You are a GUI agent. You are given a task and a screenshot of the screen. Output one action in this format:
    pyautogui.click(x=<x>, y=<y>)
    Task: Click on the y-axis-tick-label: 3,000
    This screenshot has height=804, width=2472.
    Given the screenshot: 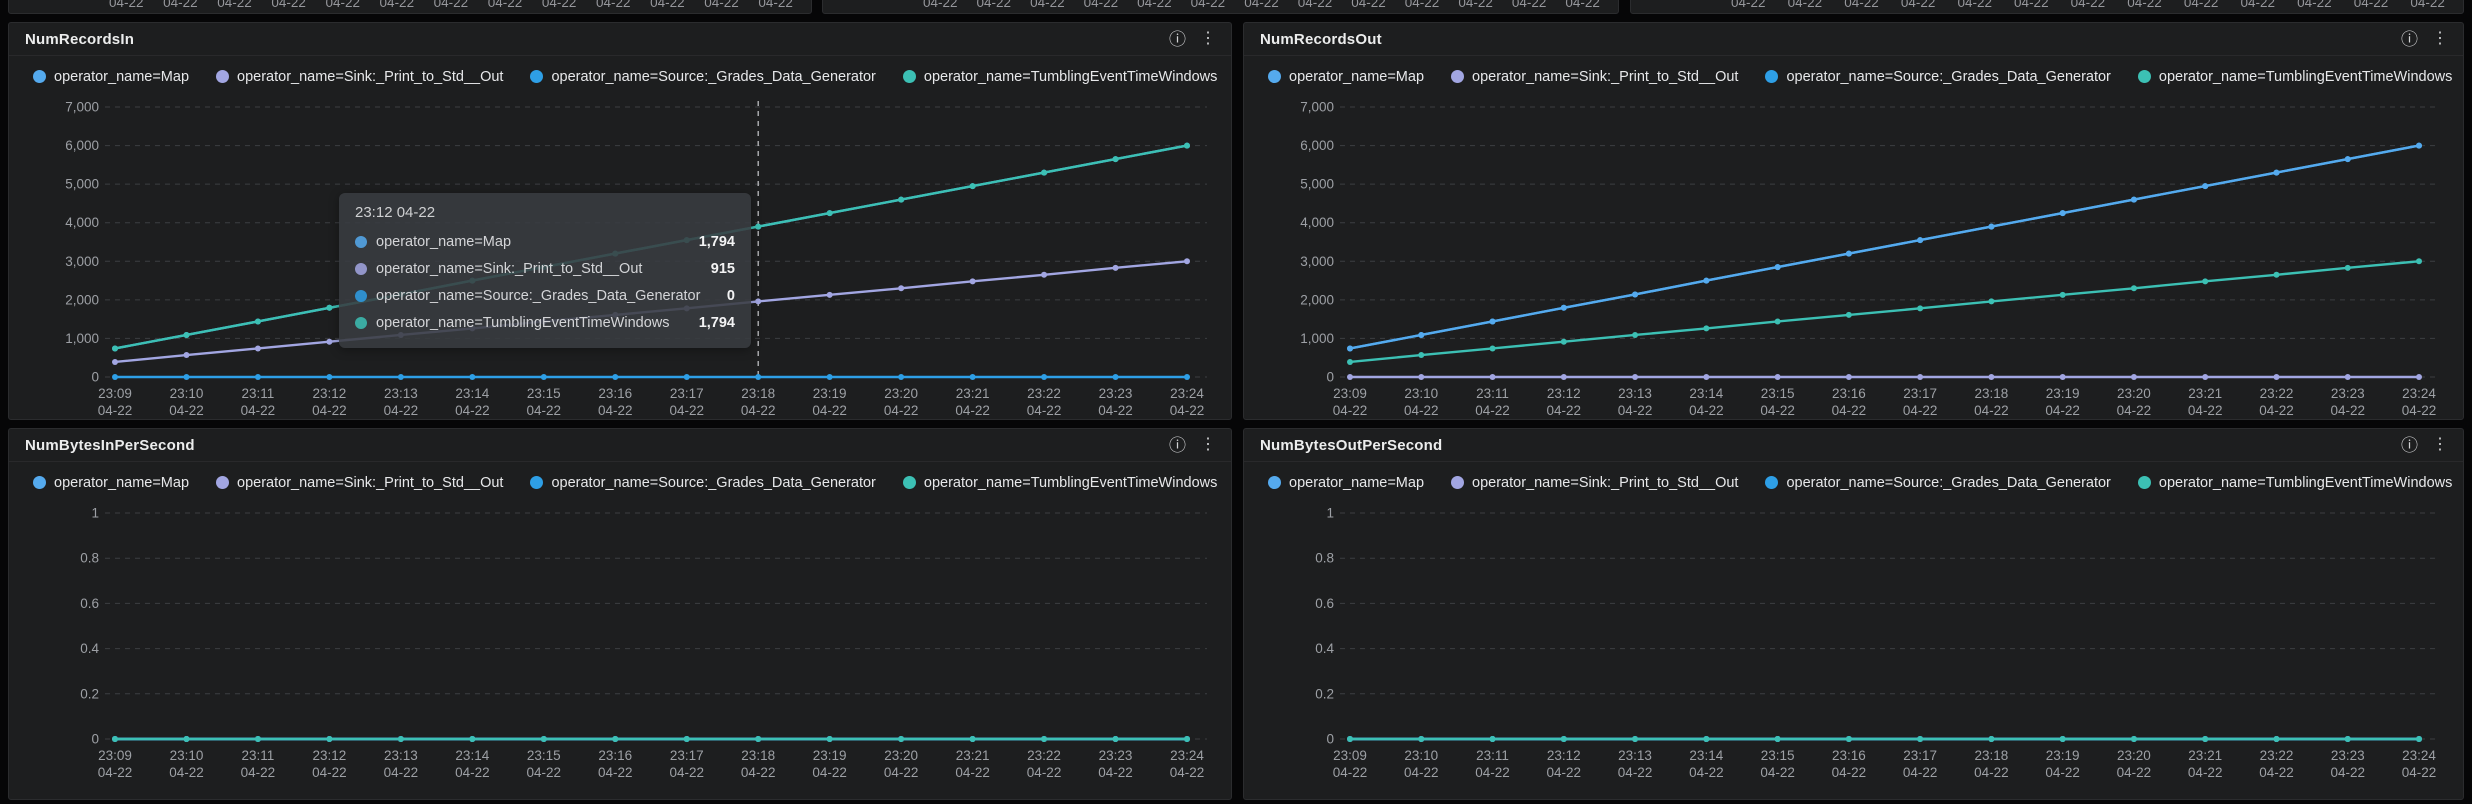 What is the action you would take?
    pyautogui.click(x=1317, y=261)
    